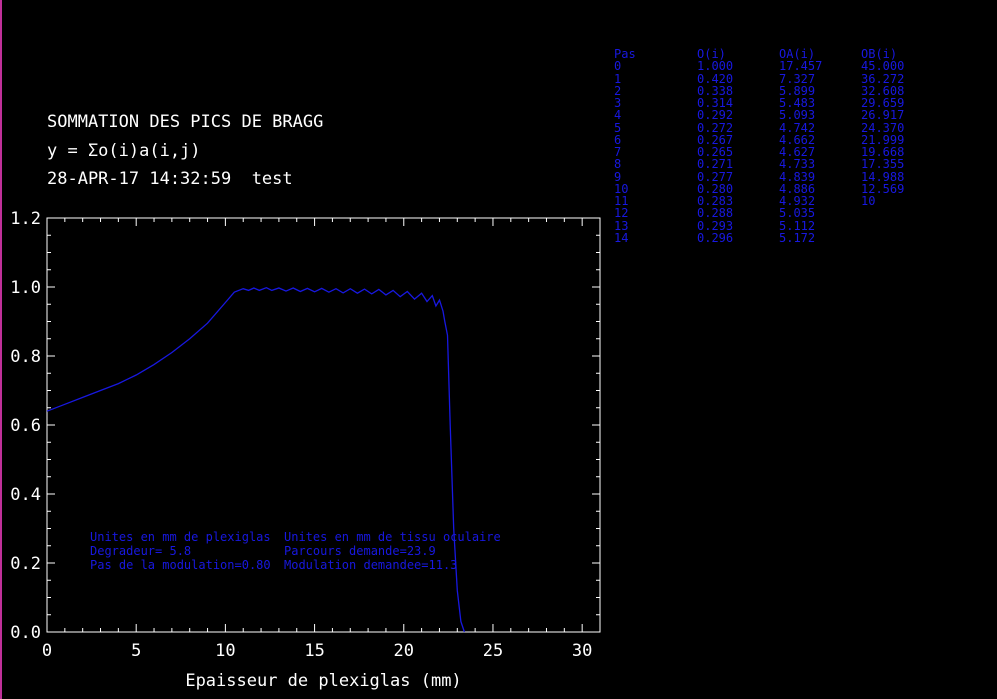 This screenshot has width=997, height=699. I want to click on table-cell: 17.355, so click(883, 164).